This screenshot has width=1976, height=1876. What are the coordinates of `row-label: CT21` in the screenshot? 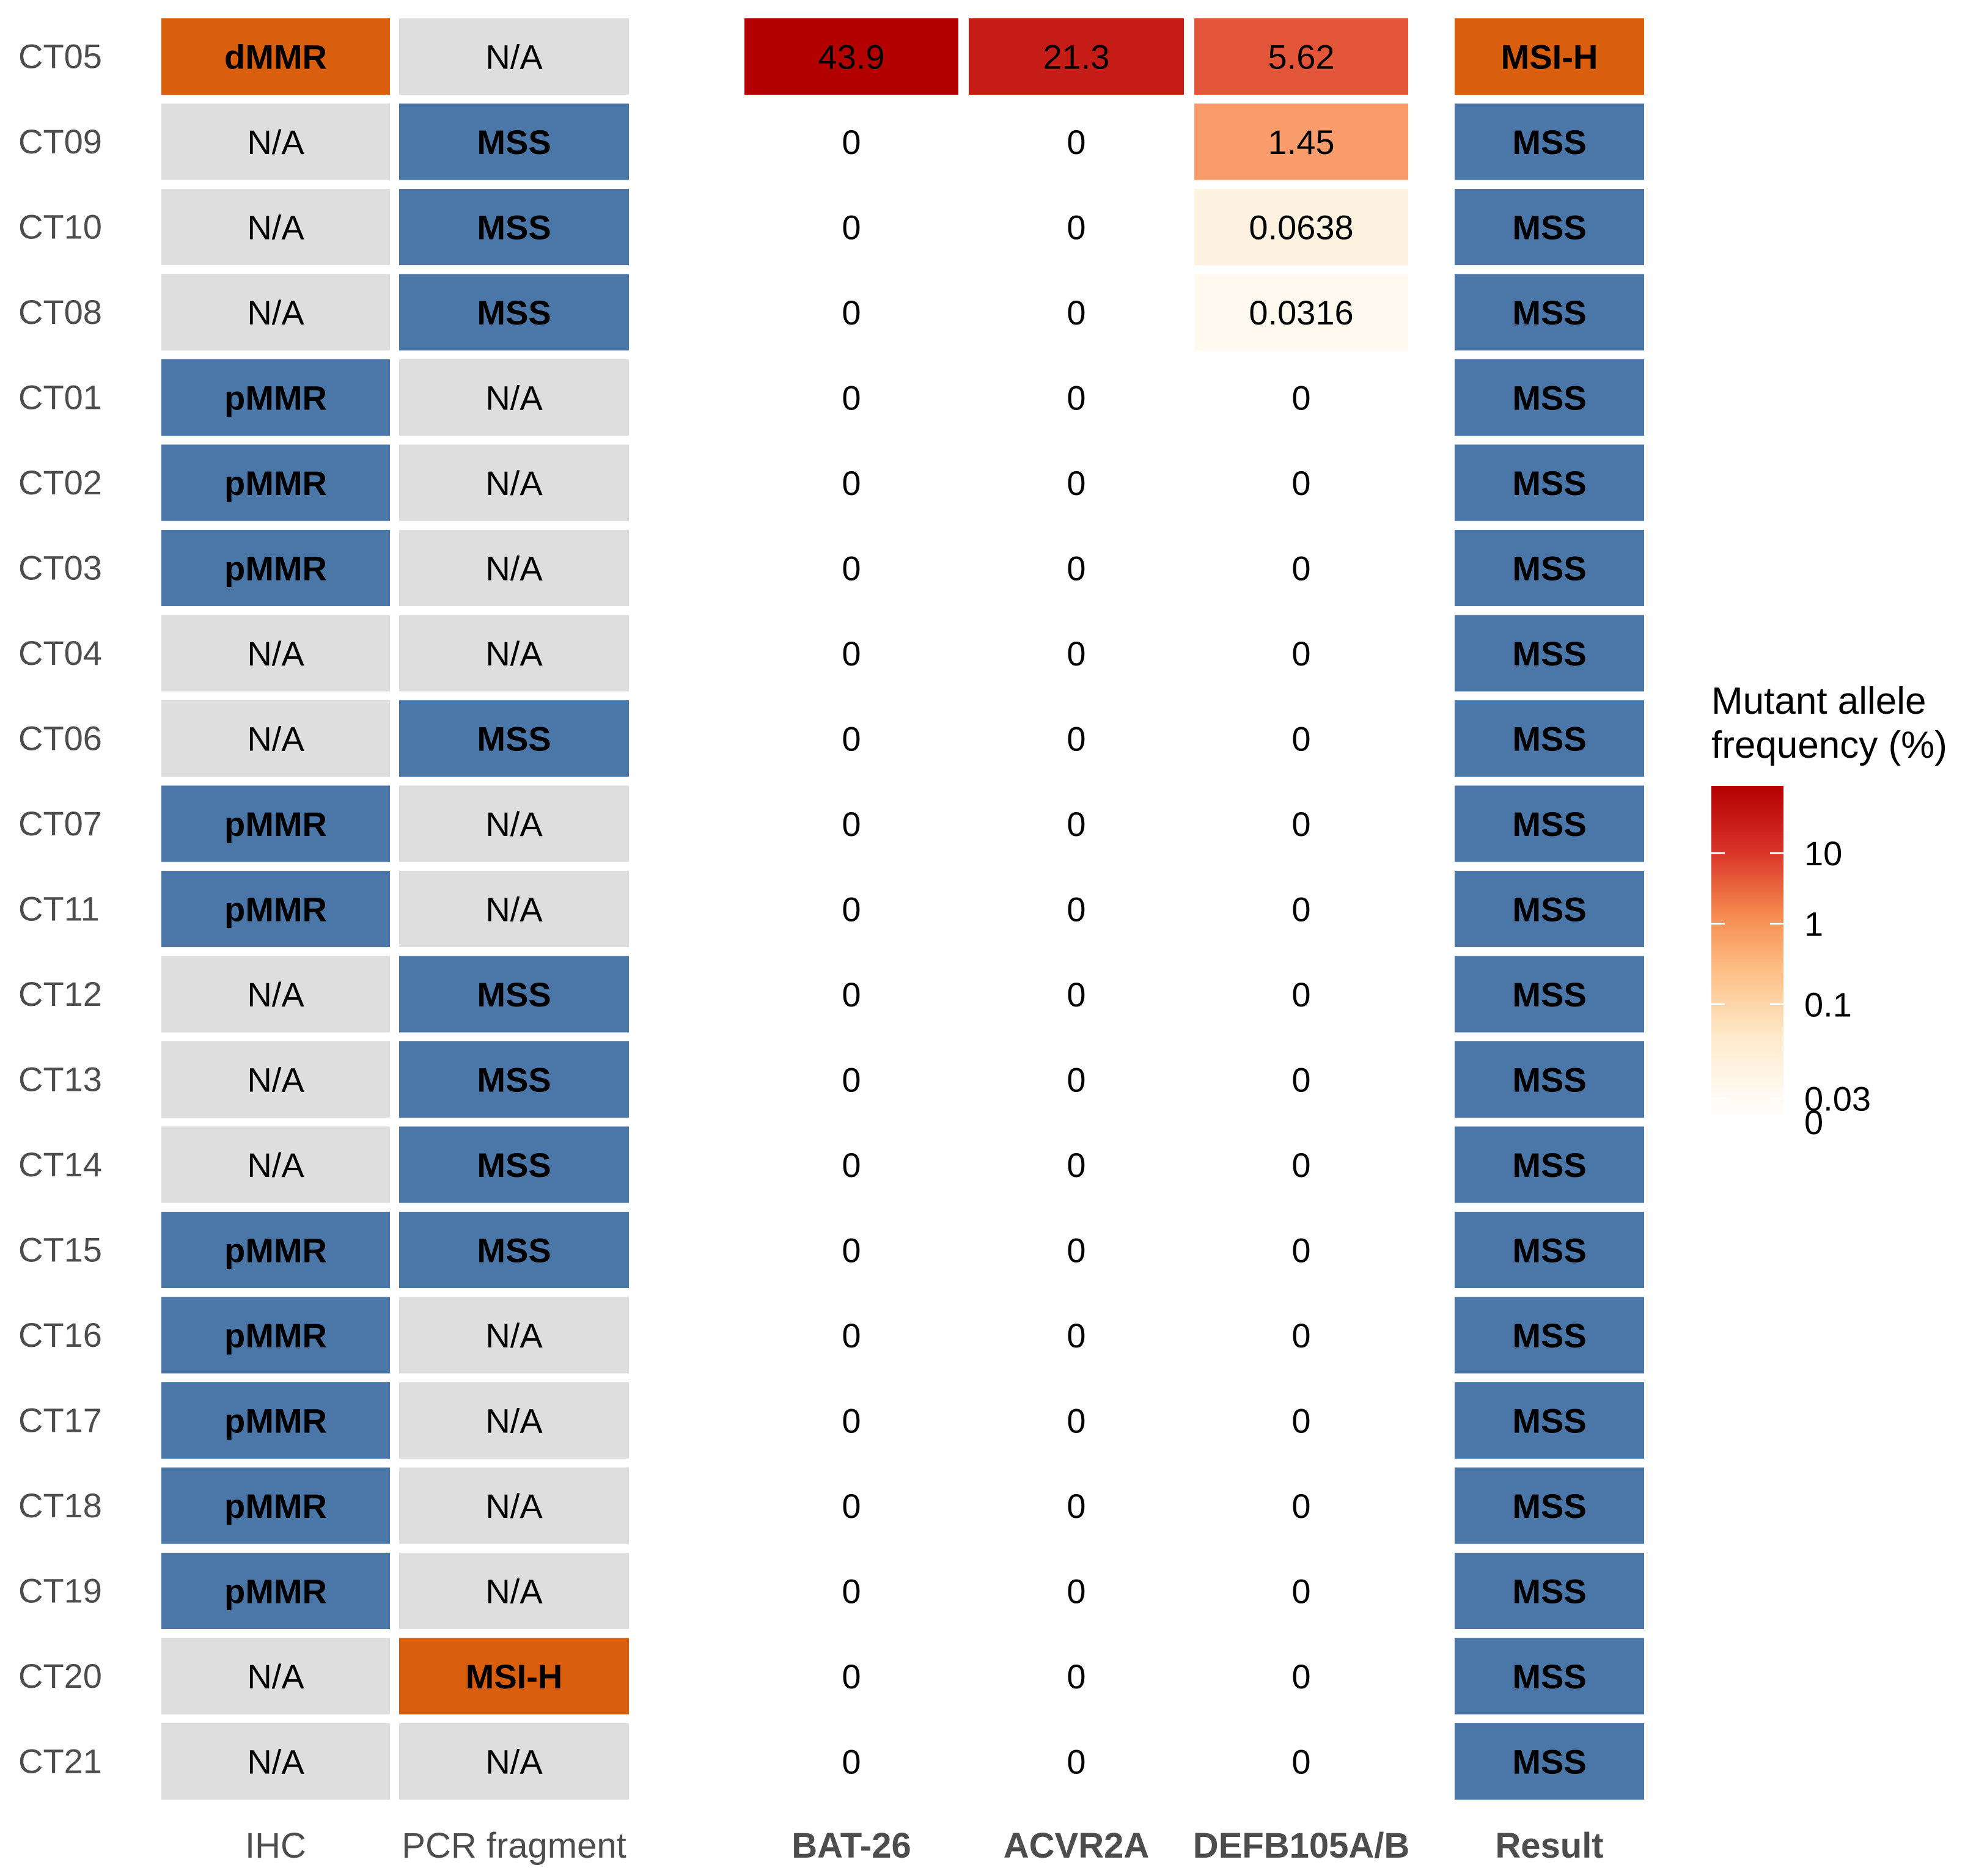 It's located at (60, 1761).